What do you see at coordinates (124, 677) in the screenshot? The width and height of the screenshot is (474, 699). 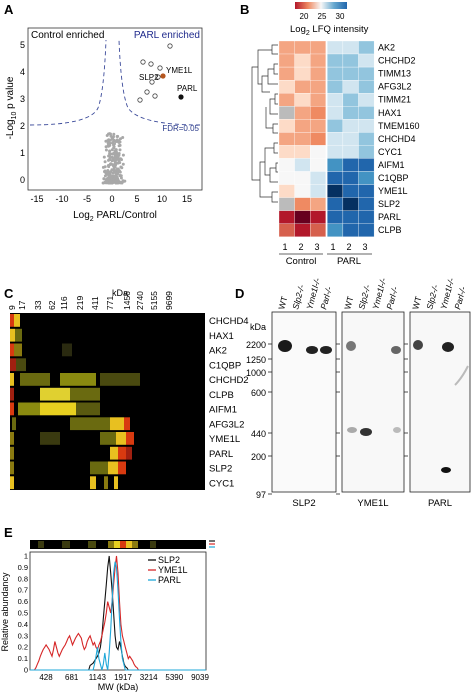 I see `abundance-x-ticks: 428 681 1143 1917 3214 5390 9039` at bounding box center [124, 677].